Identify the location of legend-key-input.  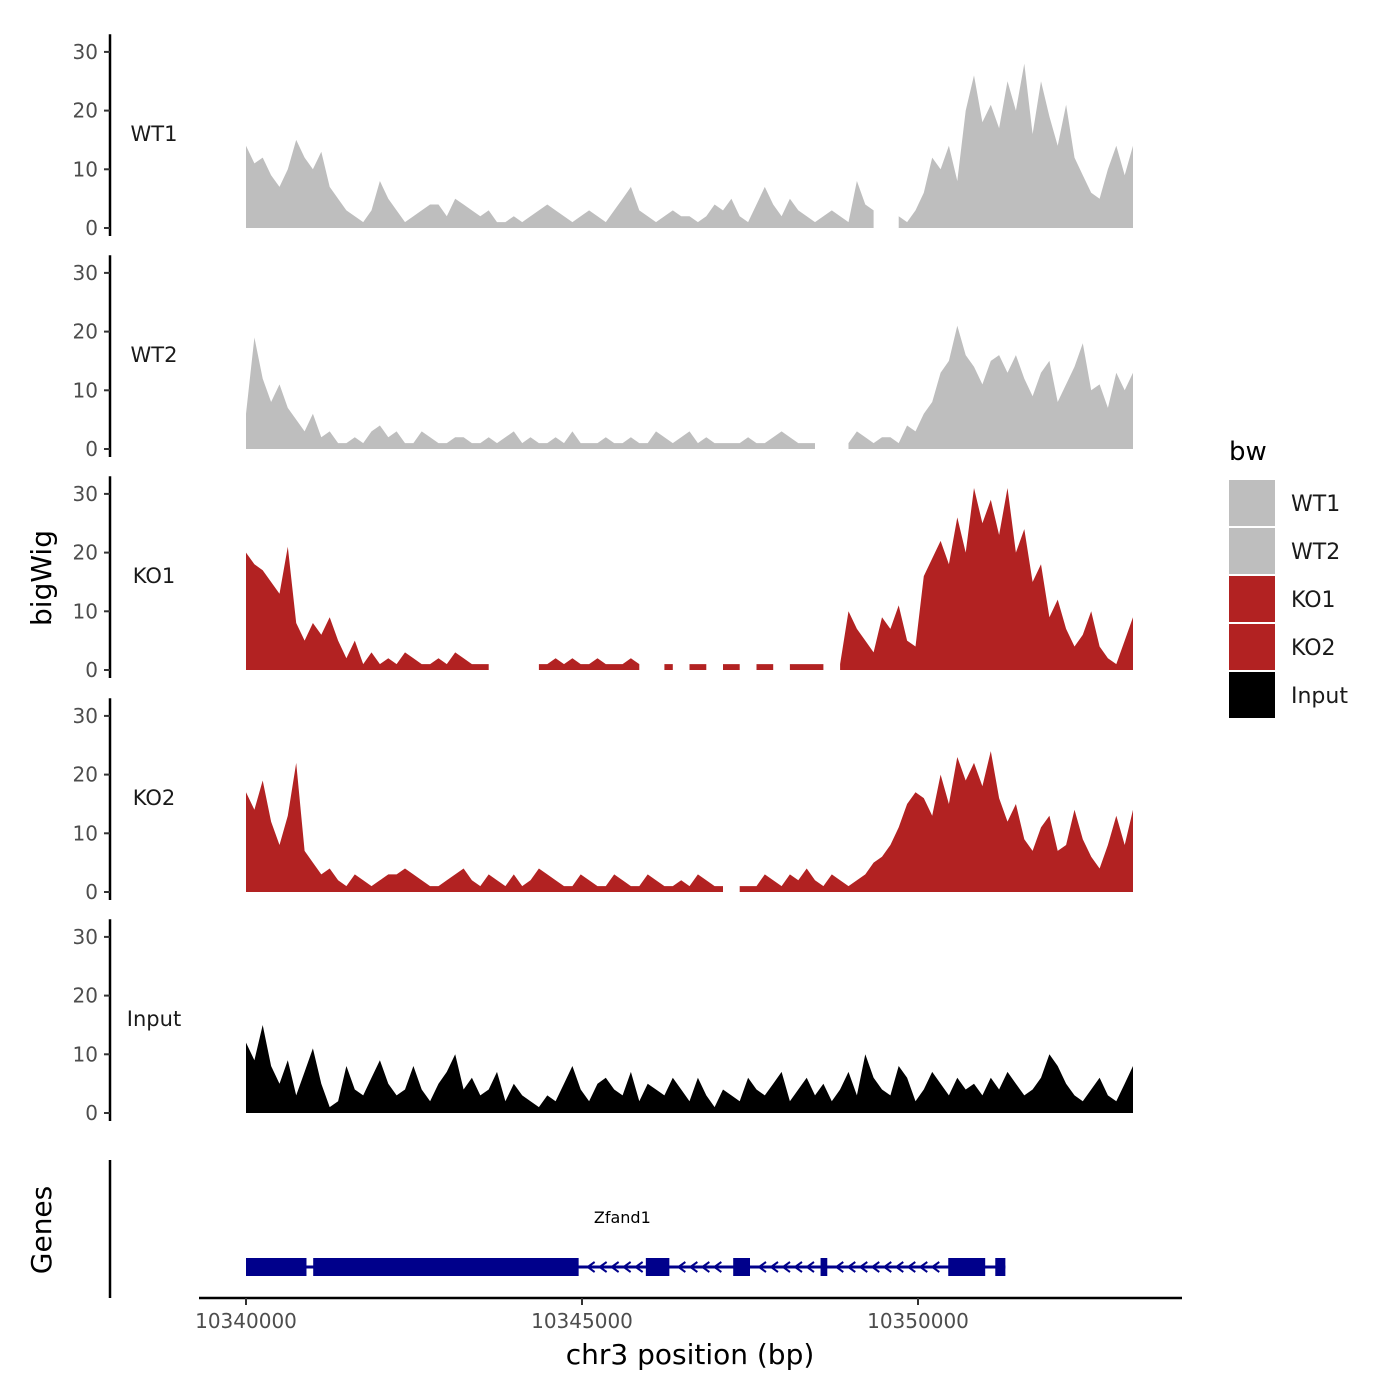
(1252, 695).